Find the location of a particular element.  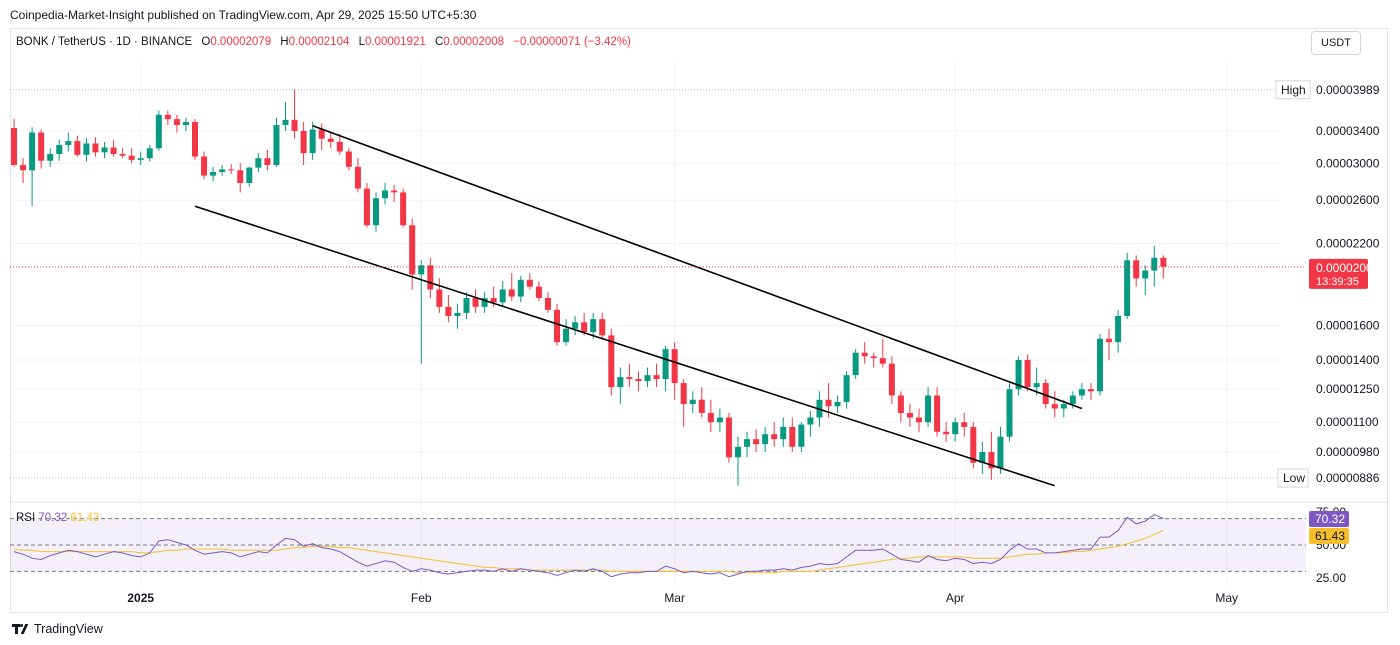

price-tick-label: 0.00001400 is located at coordinates (1348, 360).